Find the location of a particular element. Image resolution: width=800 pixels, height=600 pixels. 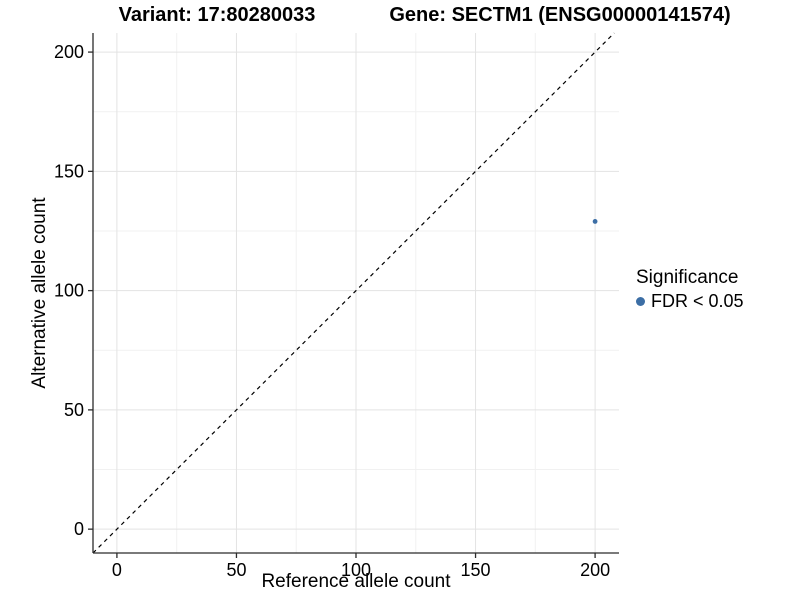

legend-point-icon is located at coordinates (640, 301).